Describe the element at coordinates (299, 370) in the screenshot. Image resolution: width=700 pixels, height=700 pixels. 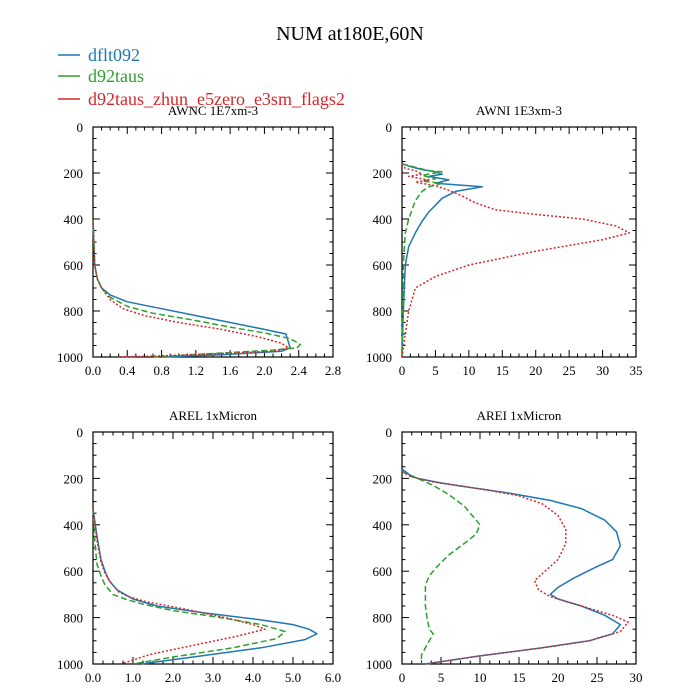
I see `x-tick-label: 2.4` at that location.